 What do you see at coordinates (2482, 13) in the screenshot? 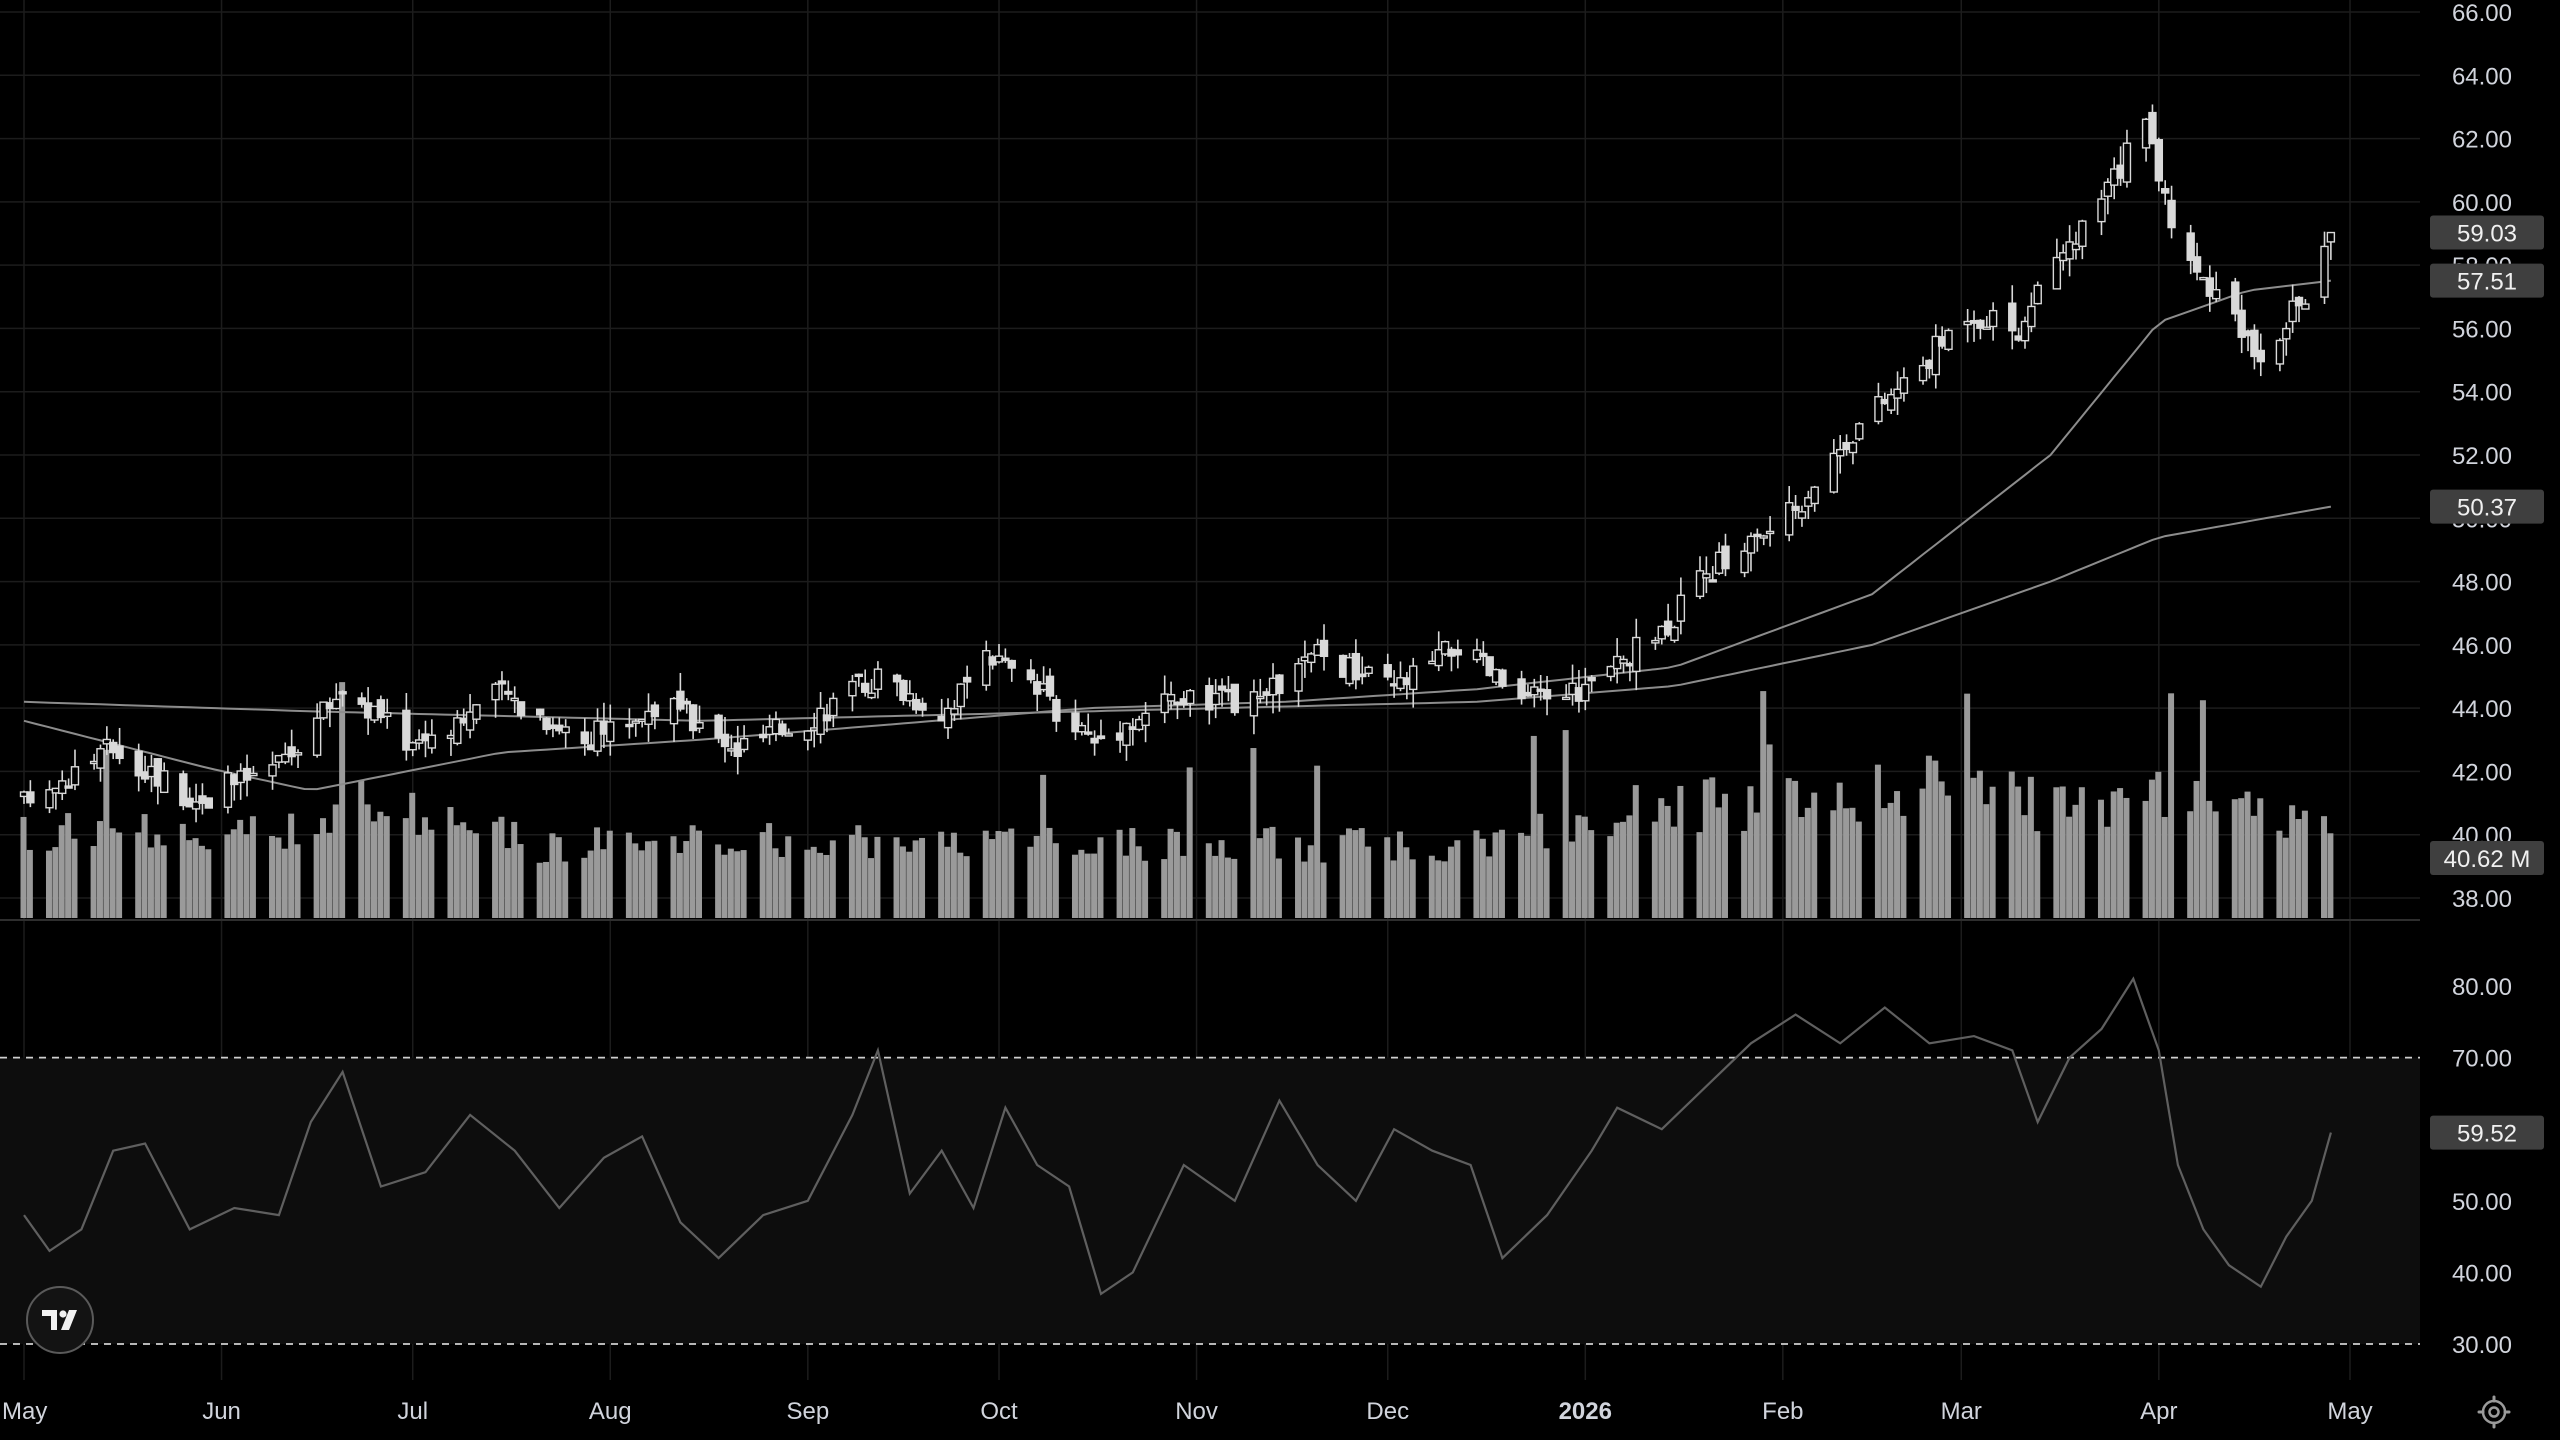
I see `price-tick-label: 66.00` at bounding box center [2482, 13].